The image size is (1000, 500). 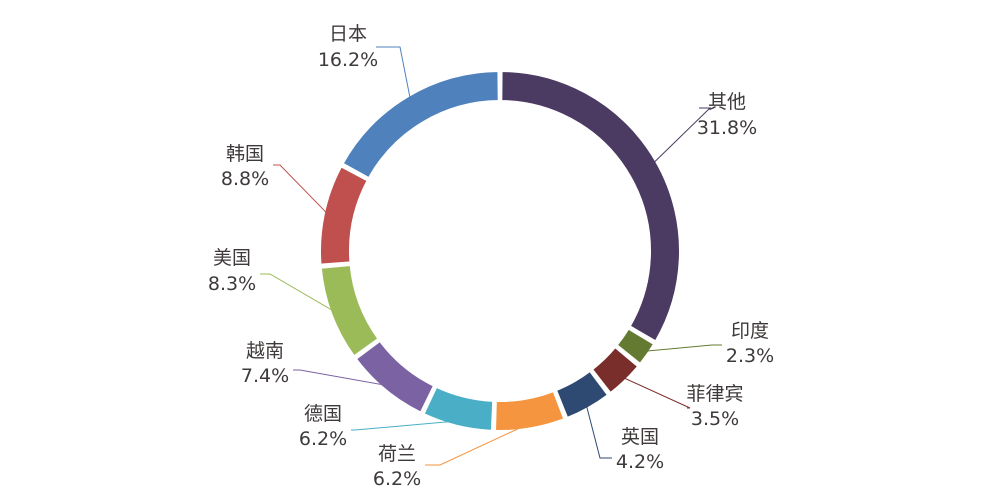 I want to click on slice-菲律宾, so click(x=615, y=370).